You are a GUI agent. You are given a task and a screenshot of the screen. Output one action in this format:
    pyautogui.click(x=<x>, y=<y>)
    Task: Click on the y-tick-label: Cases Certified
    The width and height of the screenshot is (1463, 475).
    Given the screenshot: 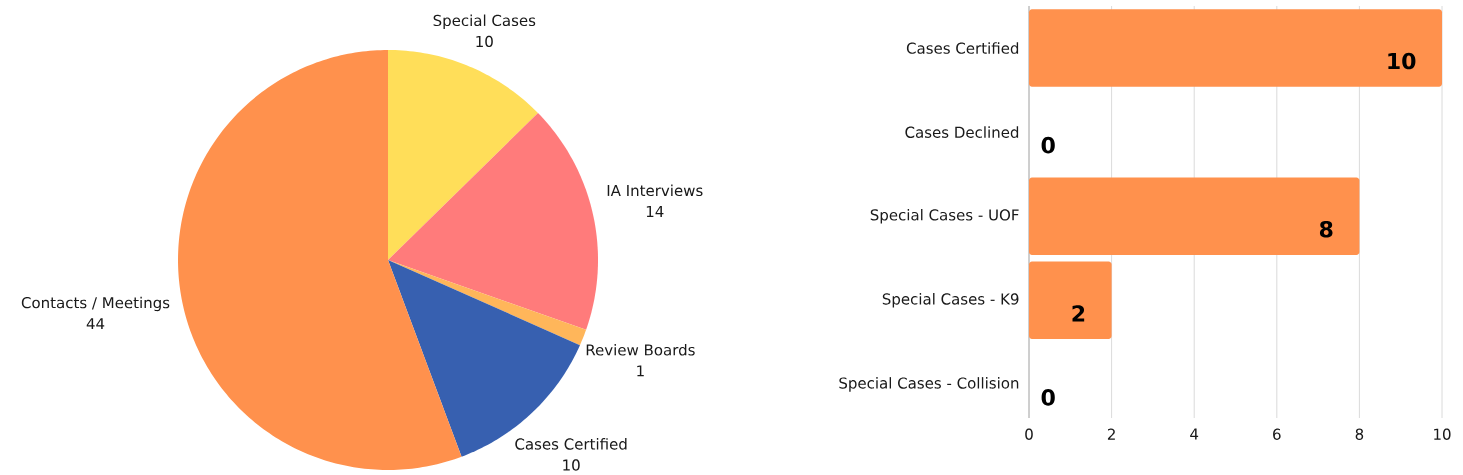 What is the action you would take?
    pyautogui.click(x=962, y=48)
    